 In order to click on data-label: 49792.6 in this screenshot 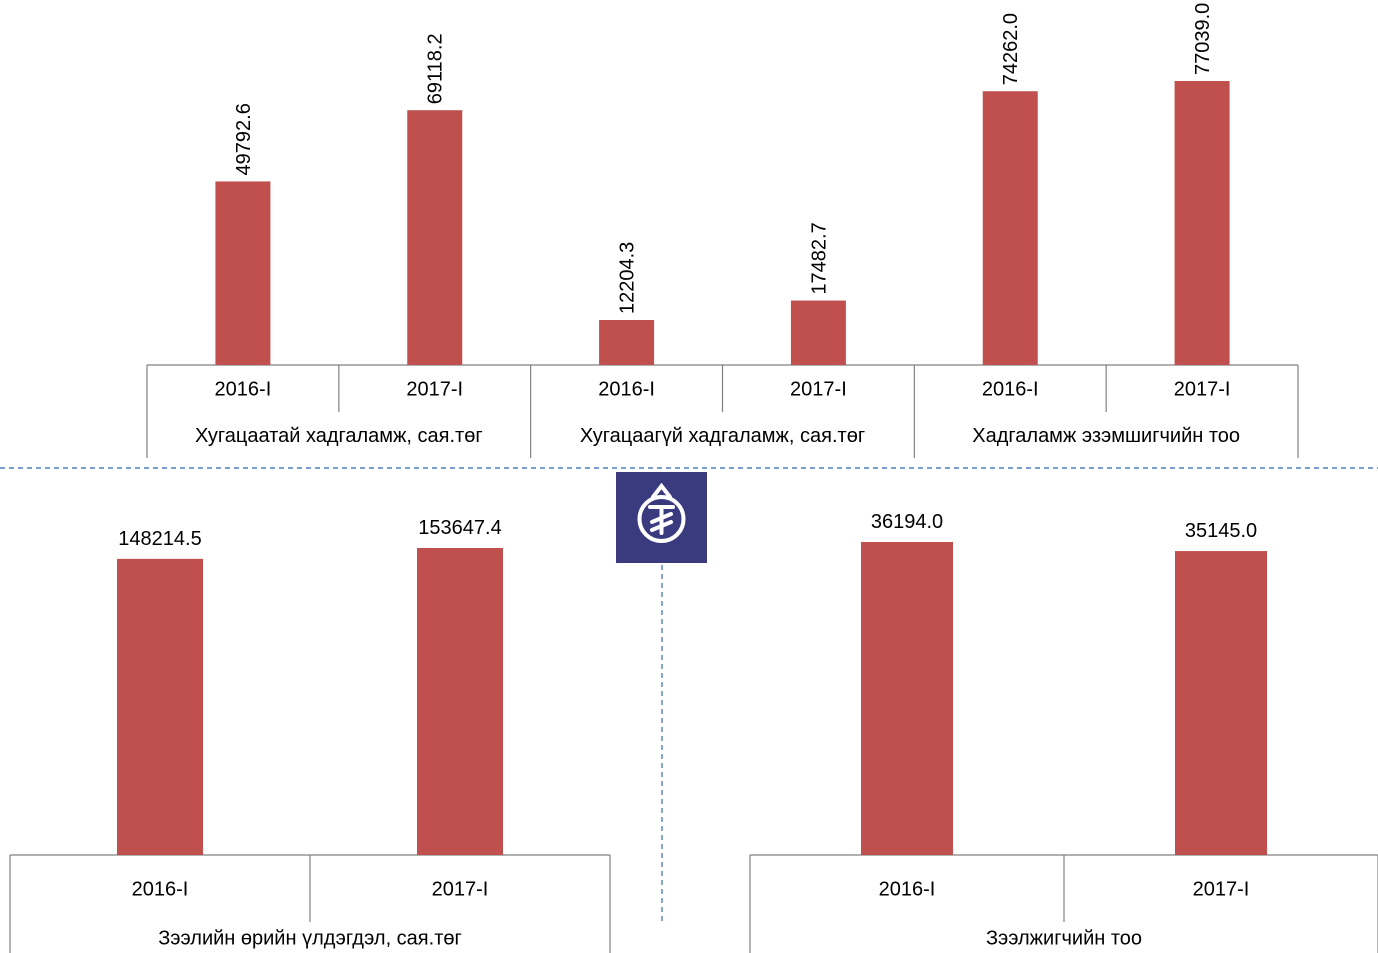, I will do `click(244, 139)`.